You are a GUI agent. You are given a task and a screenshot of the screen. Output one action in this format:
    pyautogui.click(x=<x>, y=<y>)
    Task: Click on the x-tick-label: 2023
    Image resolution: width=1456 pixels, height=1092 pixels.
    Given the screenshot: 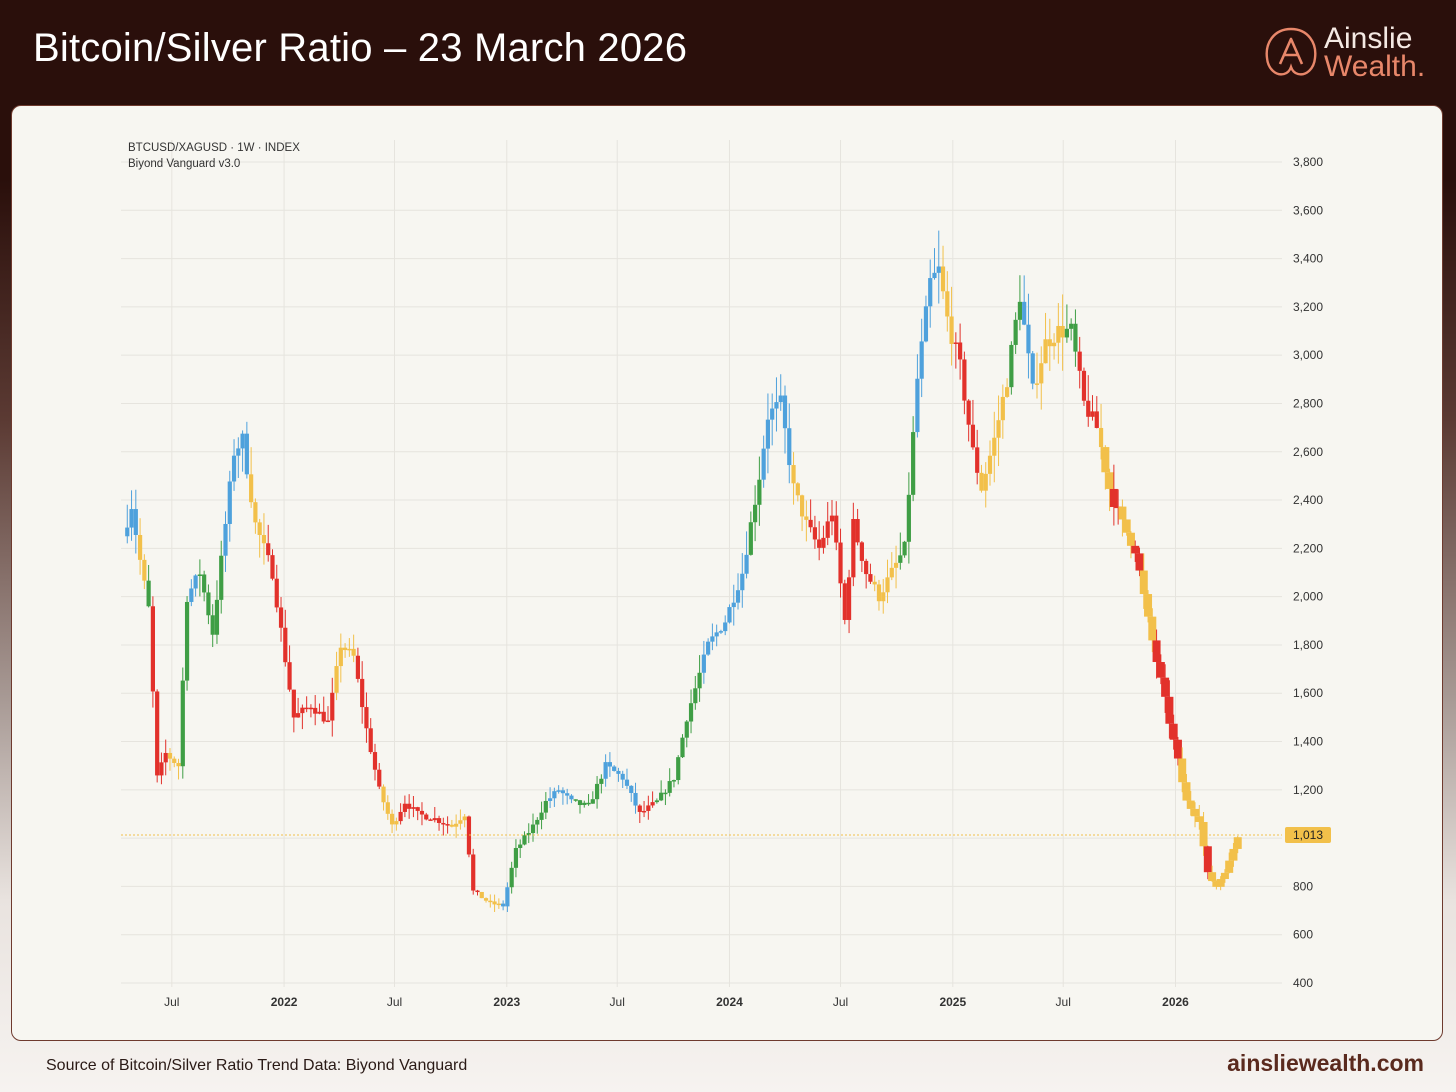 What is the action you would take?
    pyautogui.click(x=506, y=1002)
    